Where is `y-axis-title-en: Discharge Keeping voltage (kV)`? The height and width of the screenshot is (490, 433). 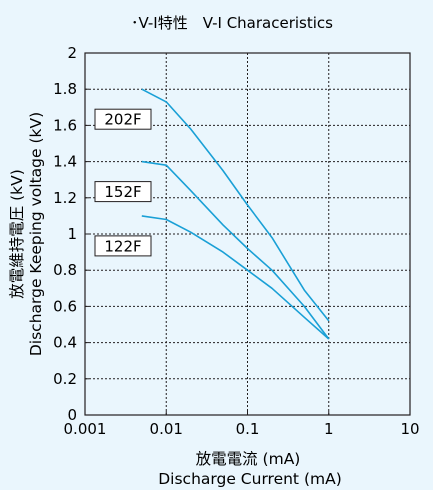 y-axis-title-en: Discharge Keeping voltage (kV) is located at coordinates (36, 234).